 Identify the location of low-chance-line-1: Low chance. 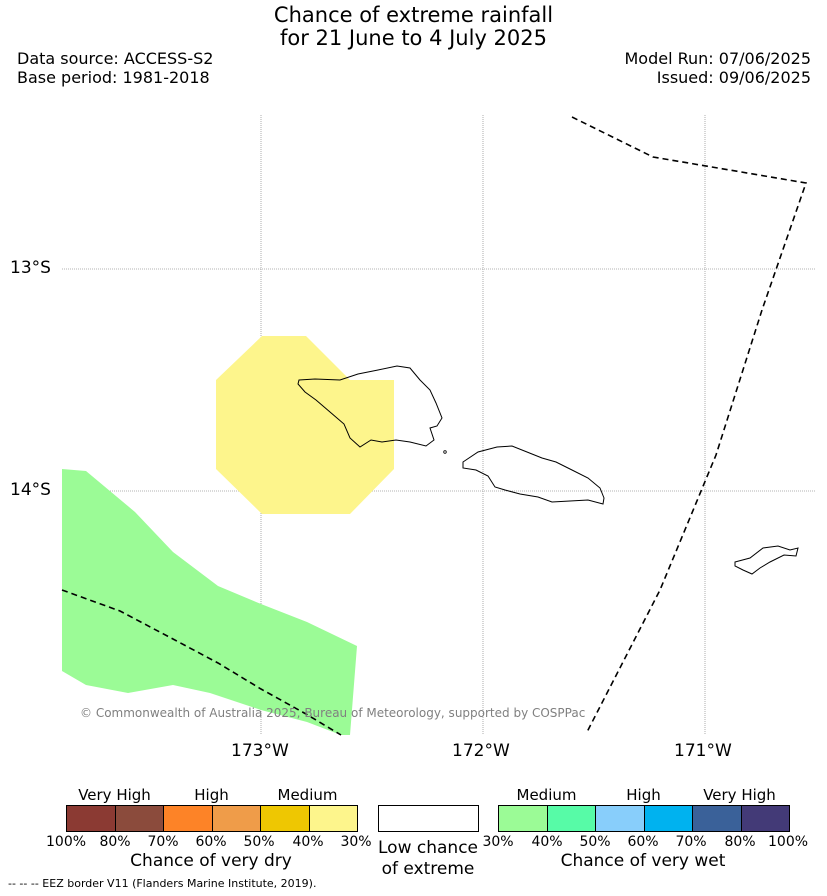
(428, 848).